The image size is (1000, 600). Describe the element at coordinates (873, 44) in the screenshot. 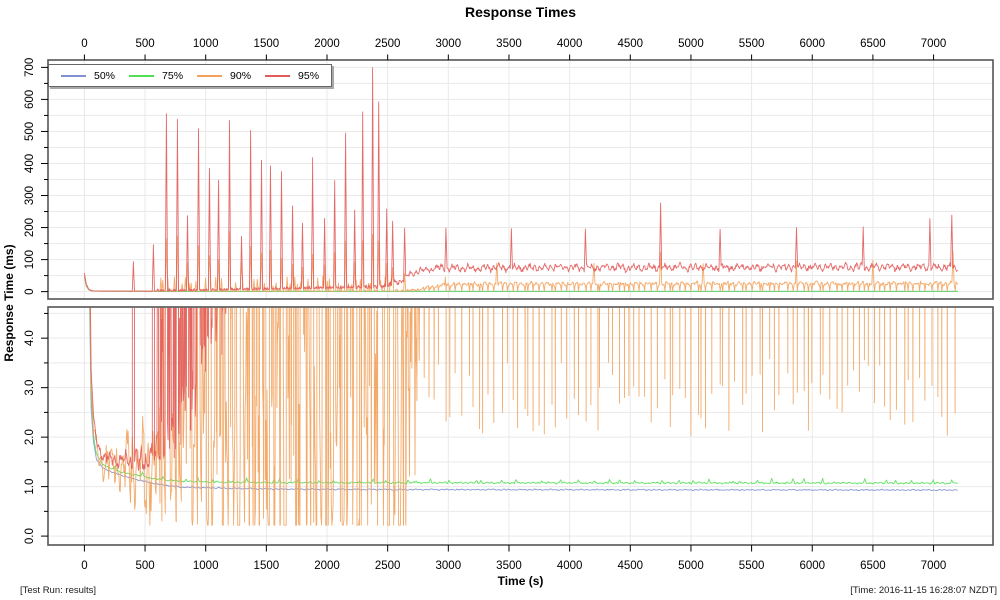

I see `x-axis-top-tick-label: 6500` at that location.